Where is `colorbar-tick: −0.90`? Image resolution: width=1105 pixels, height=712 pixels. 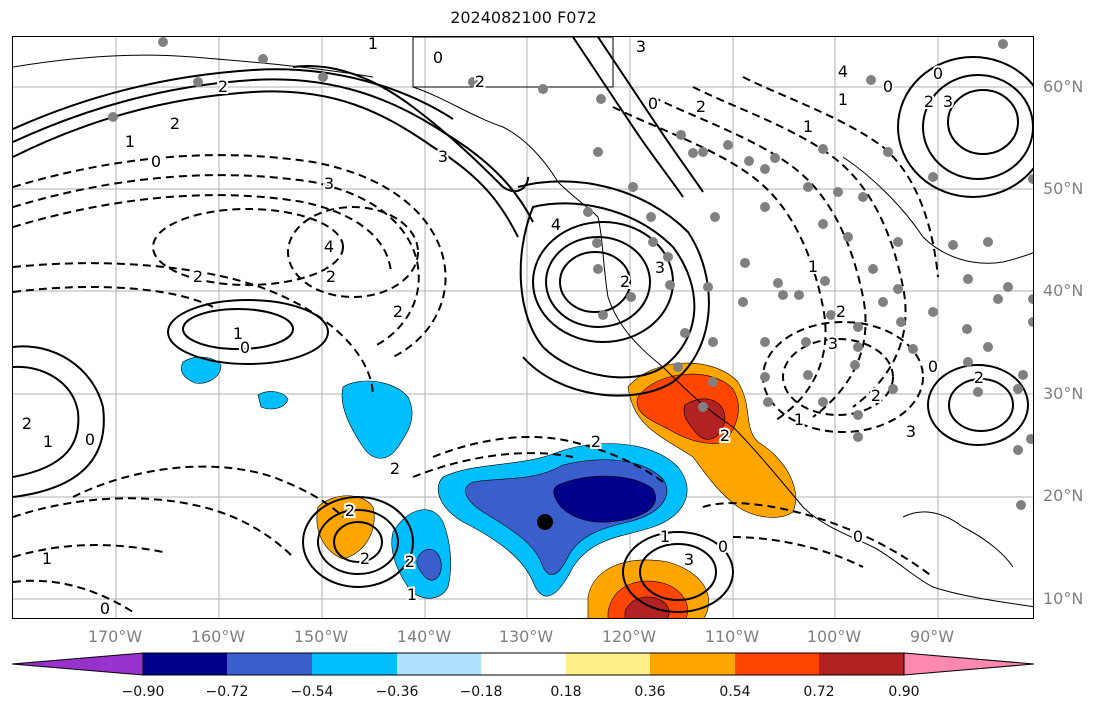 colorbar-tick: −0.90 is located at coordinates (143, 692).